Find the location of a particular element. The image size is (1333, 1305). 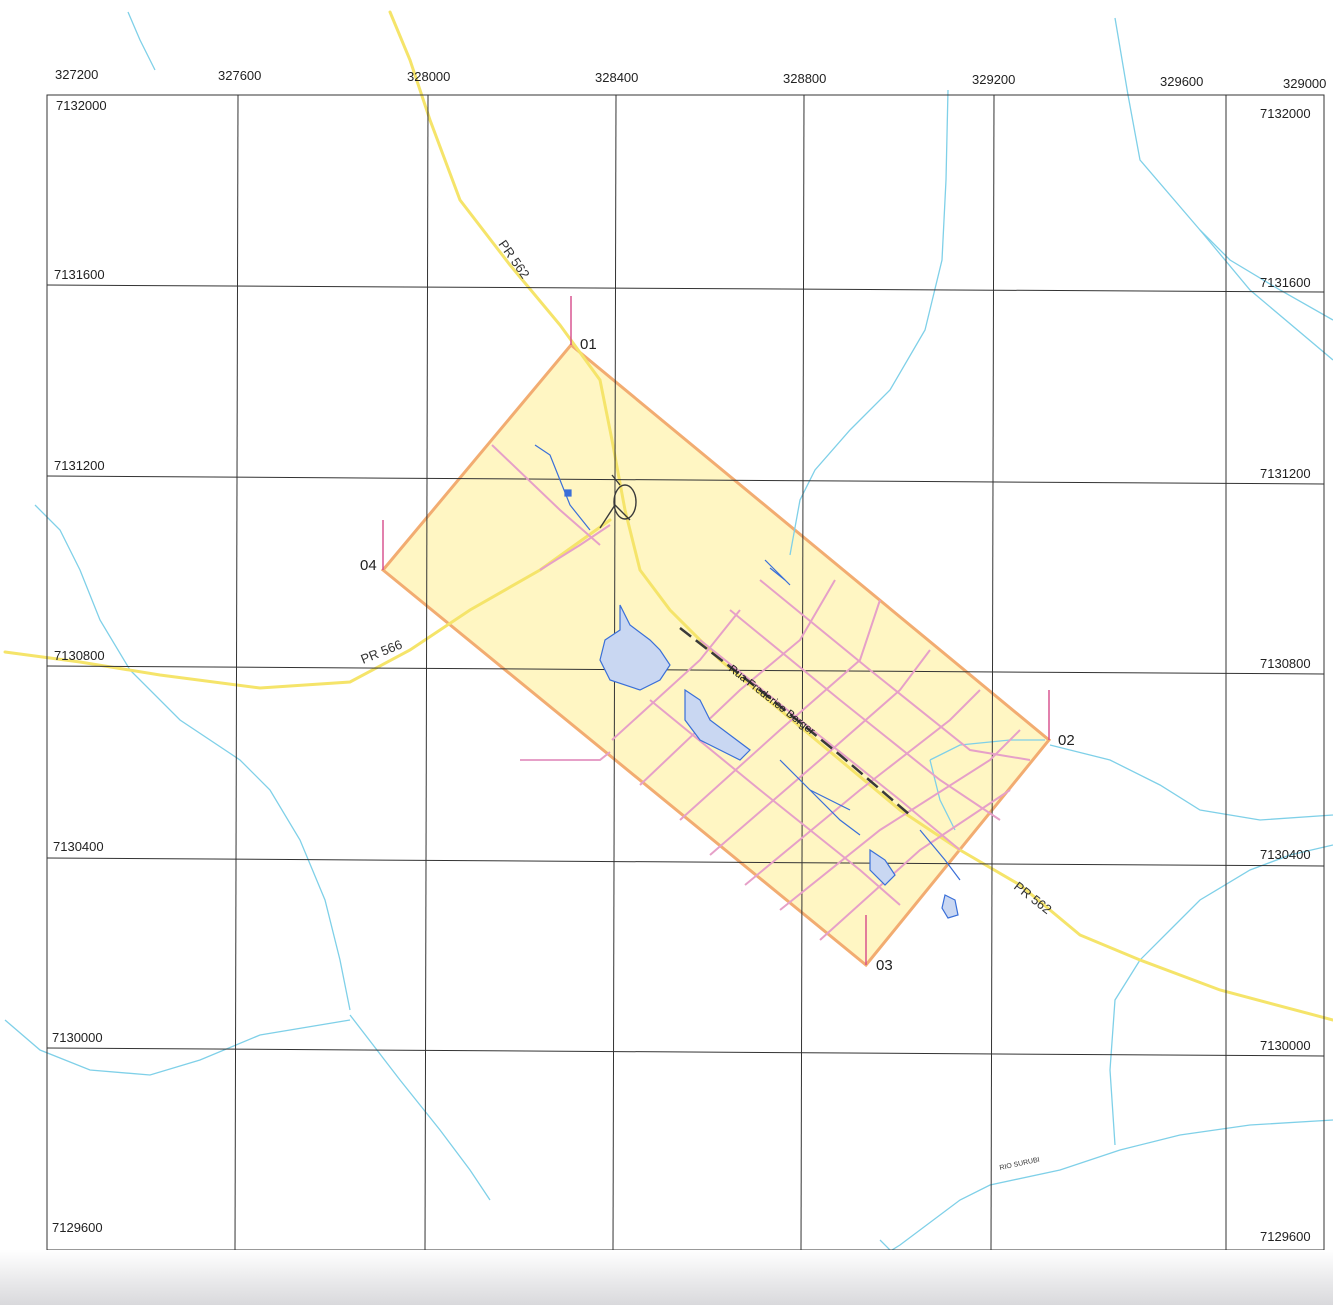

vertex-label-02: 02 is located at coordinates (1066, 740).